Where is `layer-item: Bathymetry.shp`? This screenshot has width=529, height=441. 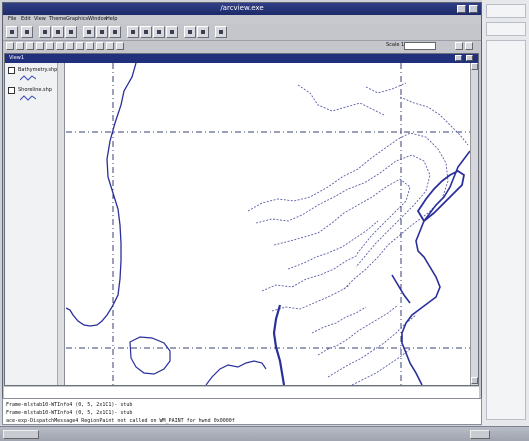 layer-item: Bathymetry.shp is located at coordinates (33, 76).